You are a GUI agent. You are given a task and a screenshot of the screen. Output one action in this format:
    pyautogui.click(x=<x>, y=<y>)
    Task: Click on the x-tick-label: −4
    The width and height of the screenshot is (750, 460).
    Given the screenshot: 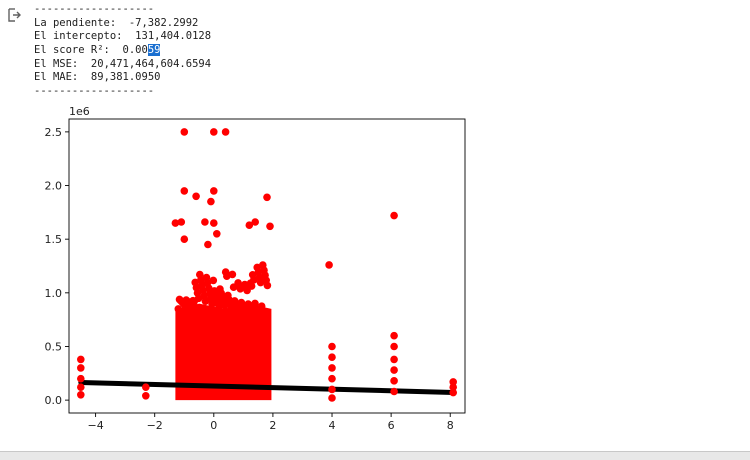 What is the action you would take?
    pyautogui.click(x=95, y=425)
    